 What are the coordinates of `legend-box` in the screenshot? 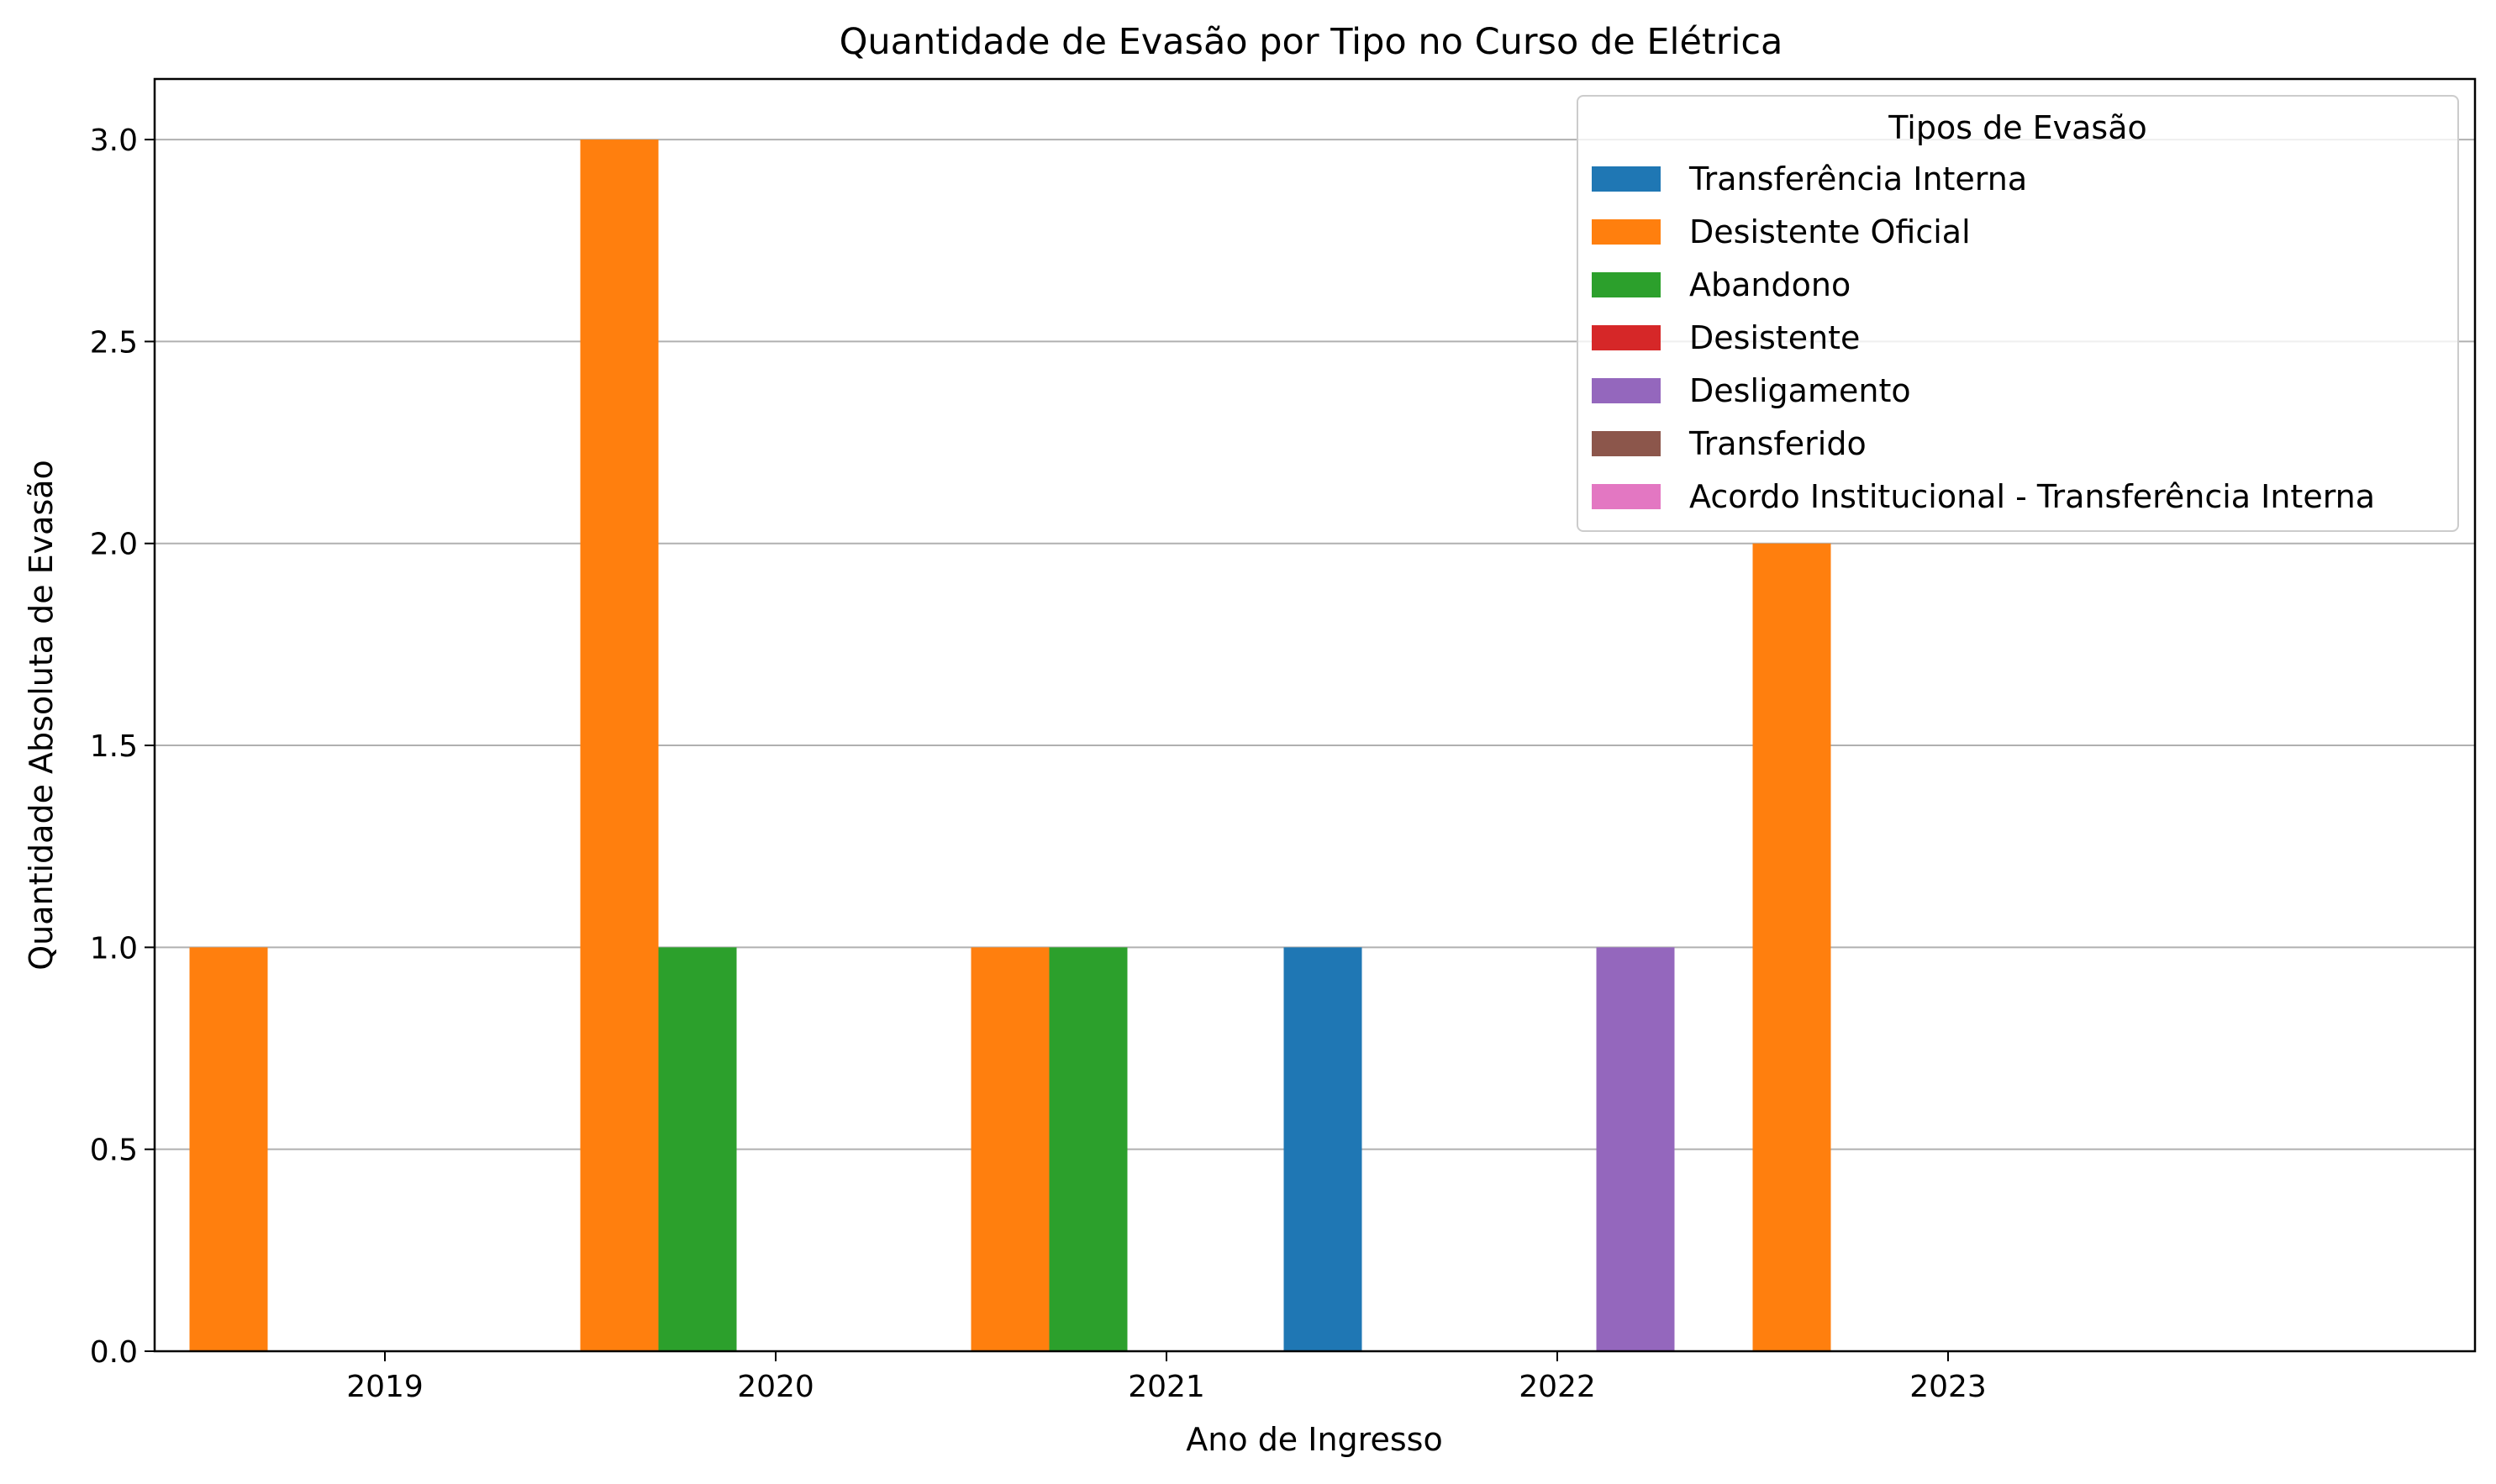 It's located at (2018, 313).